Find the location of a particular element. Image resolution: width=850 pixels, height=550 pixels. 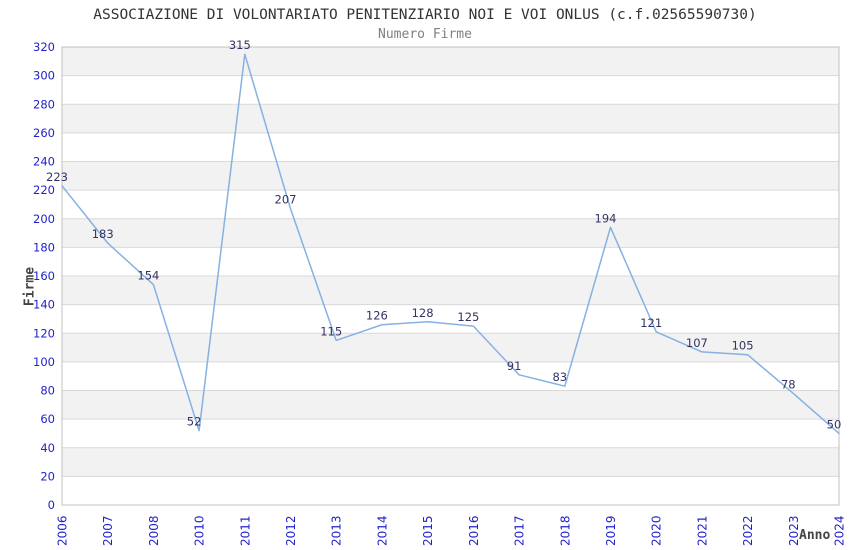

y-tick-label: 320 is located at coordinates (44, 47).